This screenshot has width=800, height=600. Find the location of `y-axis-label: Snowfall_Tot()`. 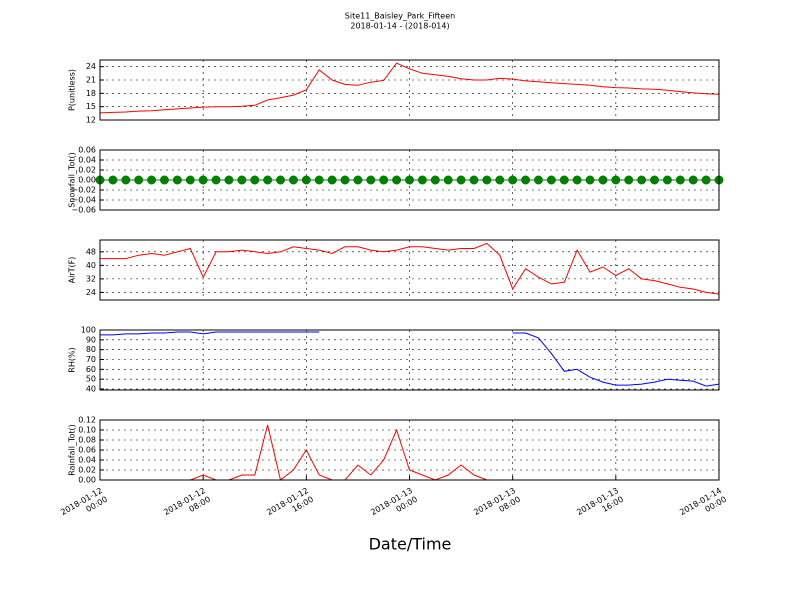

y-axis-label: Snowfall_Tot() is located at coordinates (72, 180).